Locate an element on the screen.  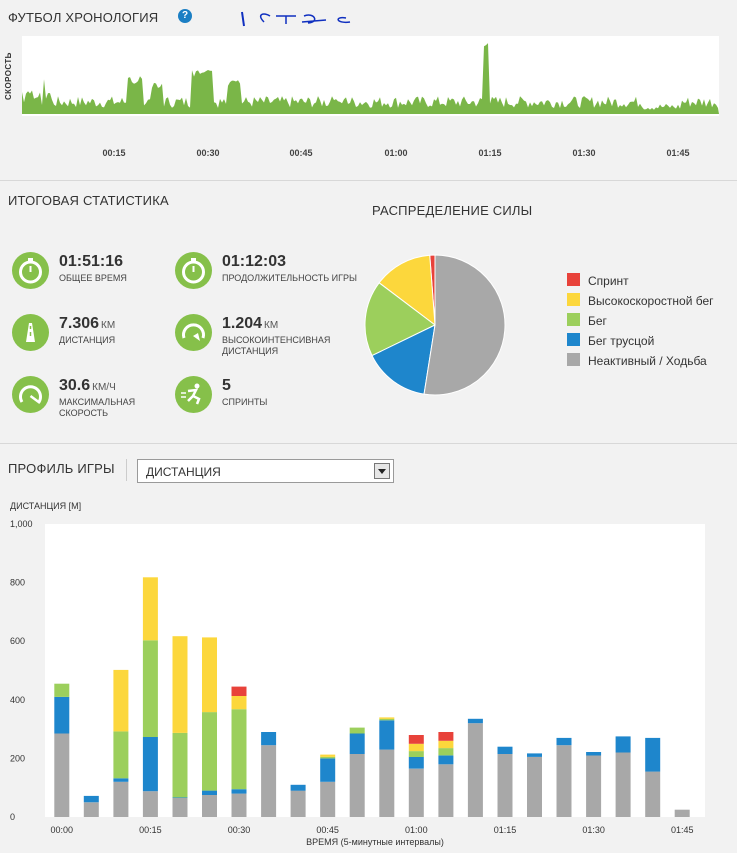
chevron-down-icon is located at coordinates (382, 471).